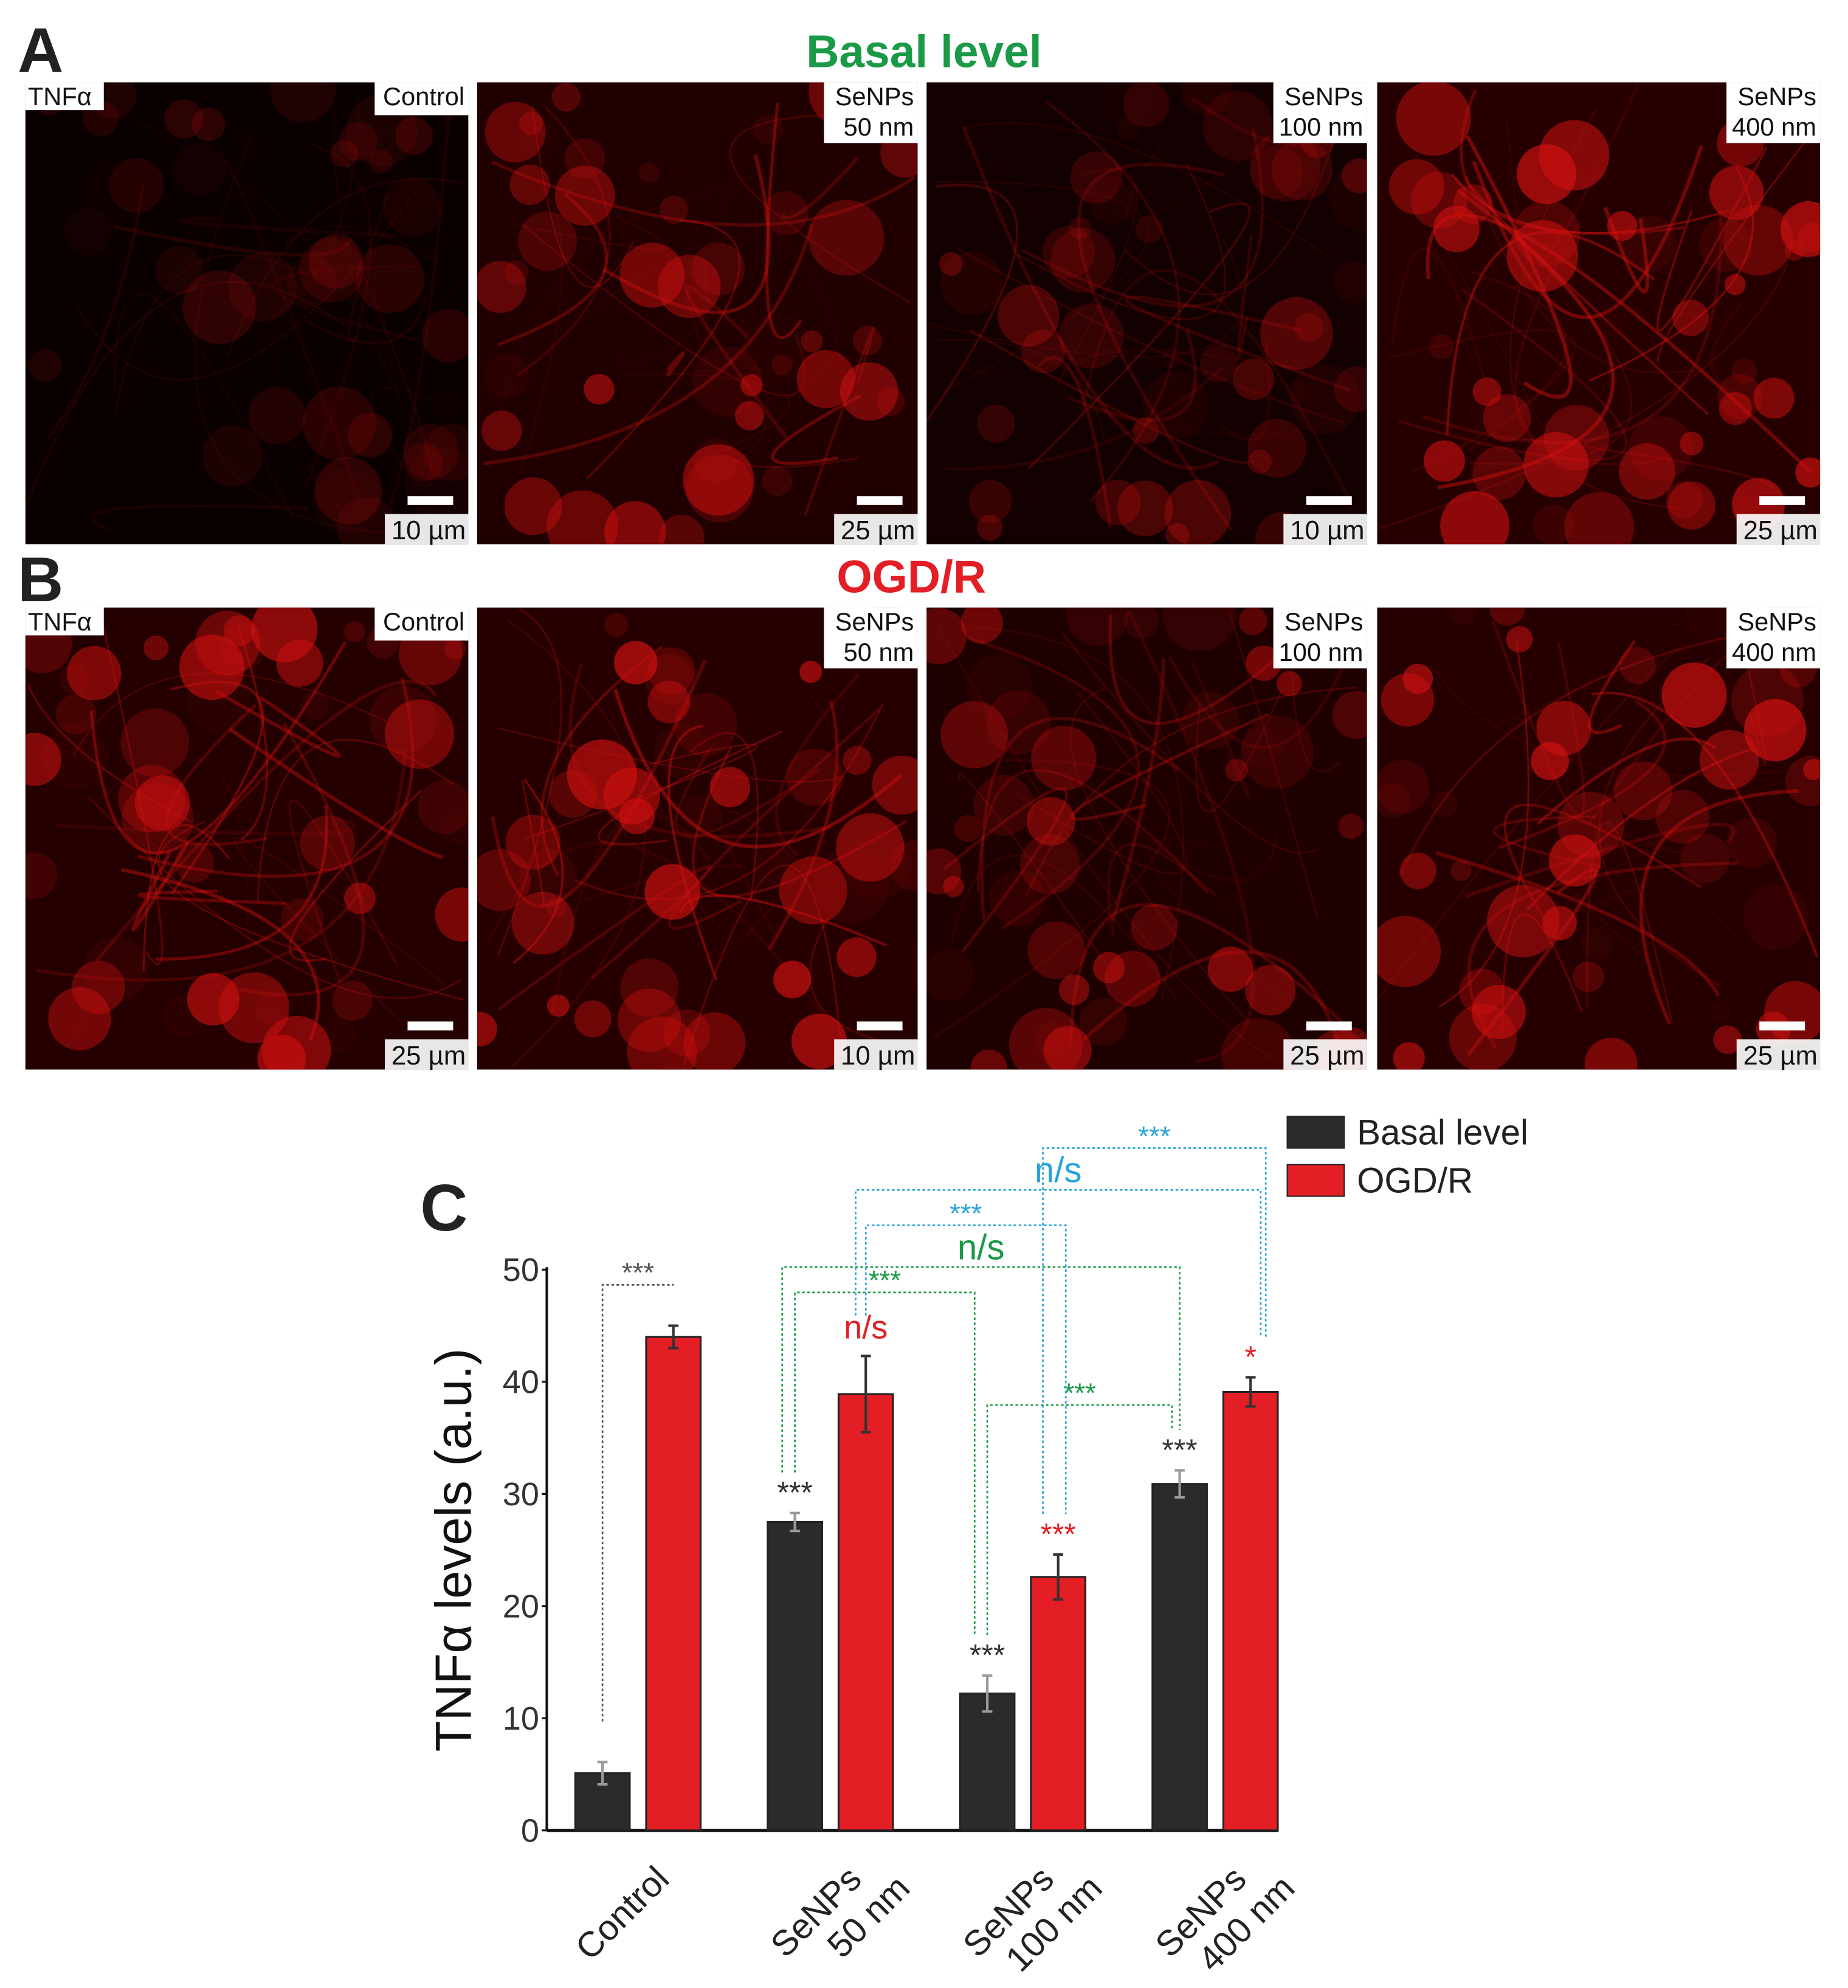  Describe the element at coordinates (1329, 500) in the screenshot. I see `scale-bar` at that location.